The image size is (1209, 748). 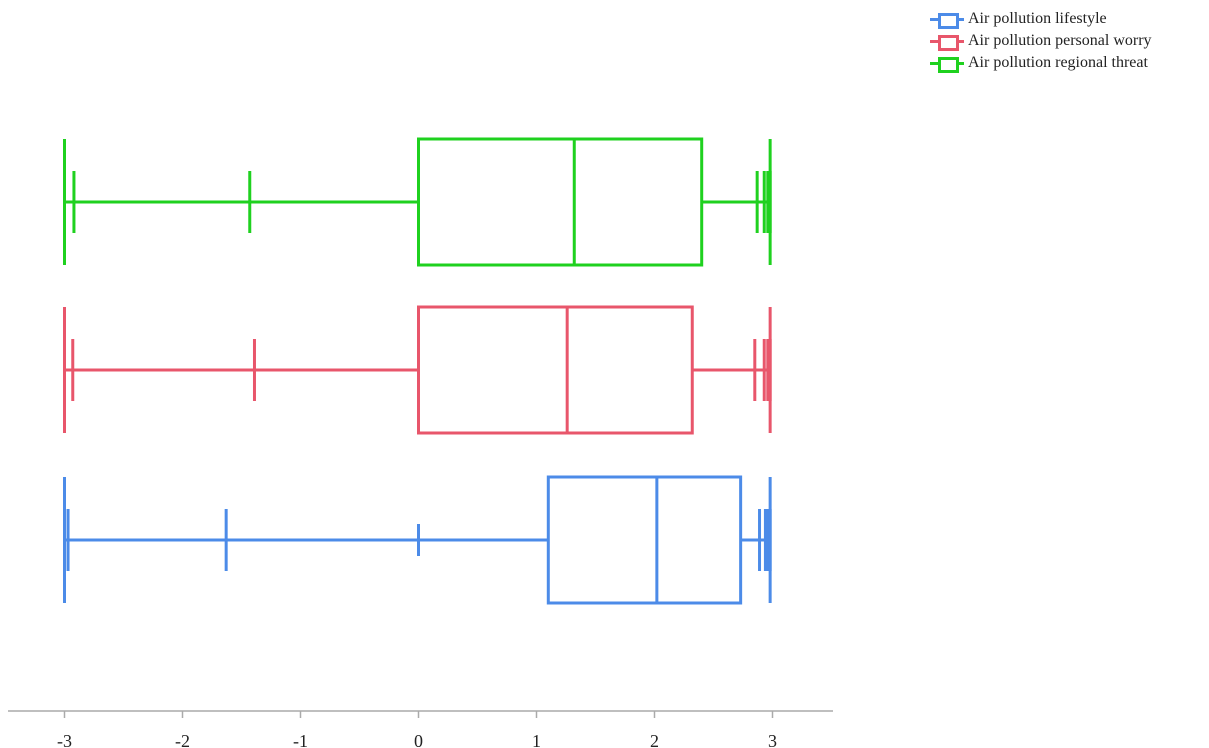 I want to click on legend-item-lifestyle: Air pollution lifestyle, so click(x=1041, y=19).